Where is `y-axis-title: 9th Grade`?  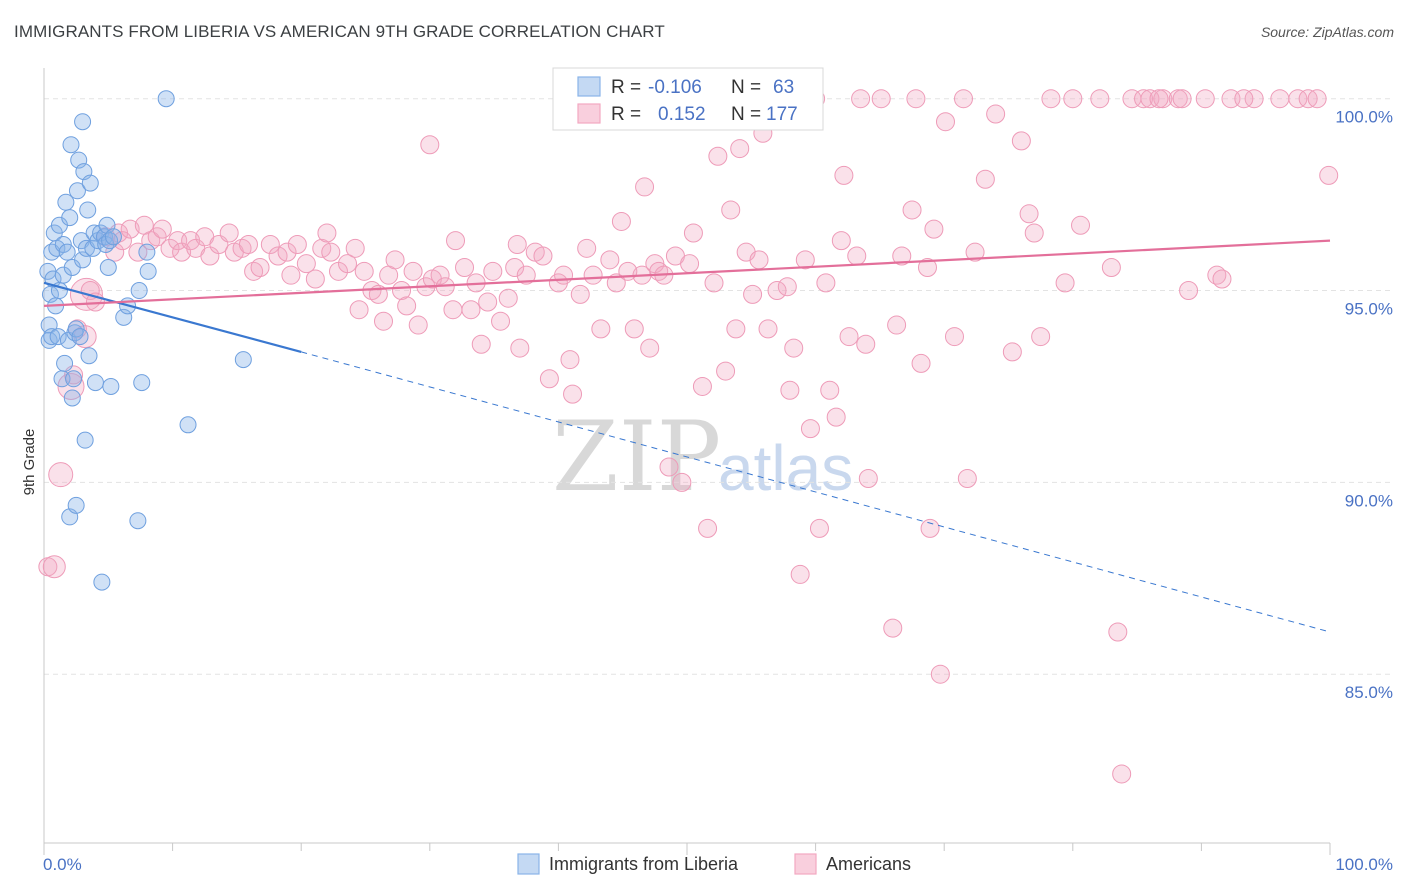 y-axis-title: 9th Grade is located at coordinates (29, 462).